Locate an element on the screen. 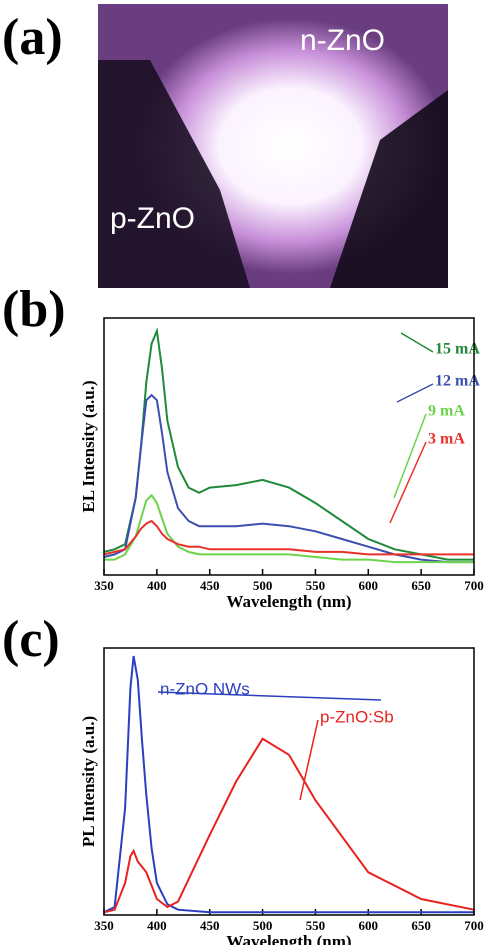 The width and height of the screenshot is (486, 945). y-axis-label: EL Intensity (a.u.) is located at coordinates (88, 446).